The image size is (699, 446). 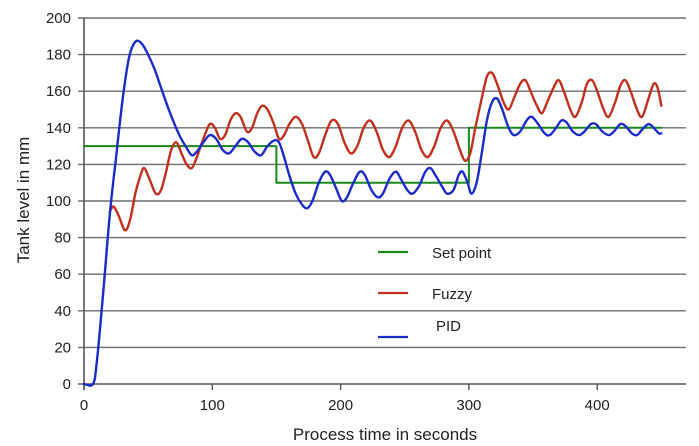 What do you see at coordinates (58, 164) in the screenshot?
I see `y-tick-label: 120` at bounding box center [58, 164].